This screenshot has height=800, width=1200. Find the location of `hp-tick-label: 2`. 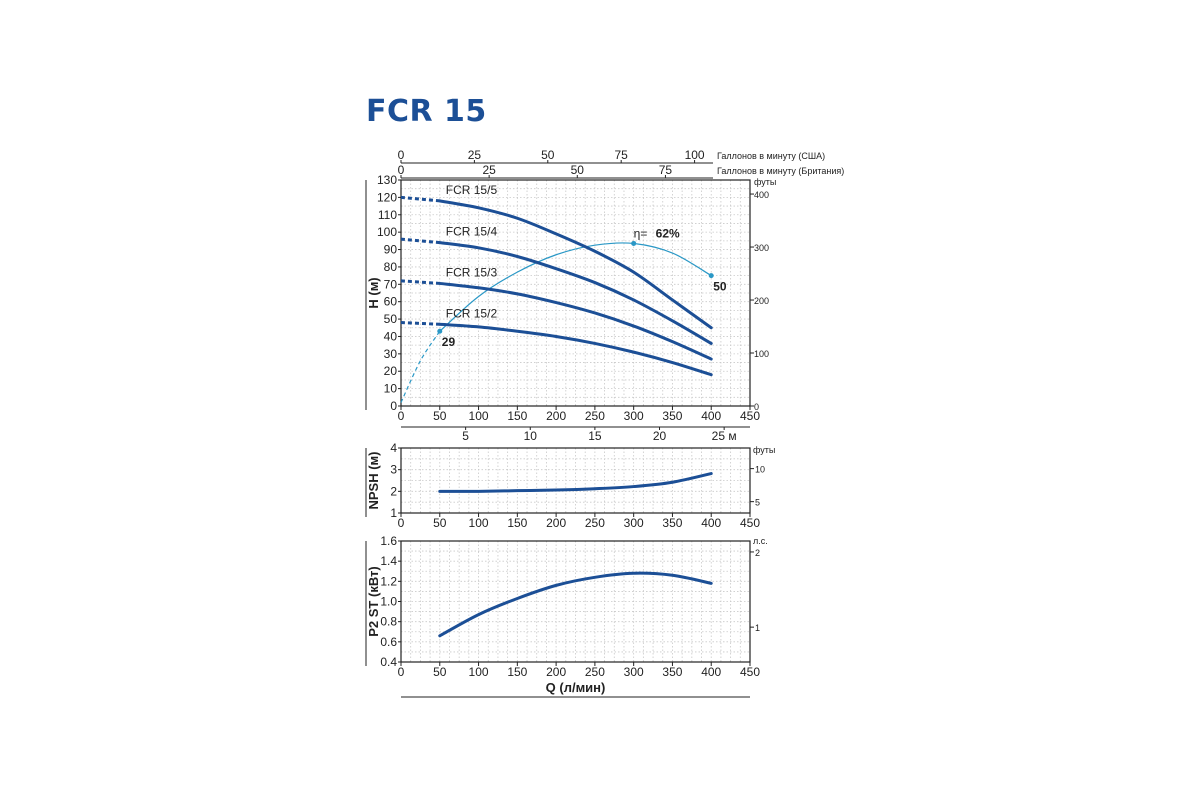

hp-tick-label: 2 is located at coordinates (757, 553).